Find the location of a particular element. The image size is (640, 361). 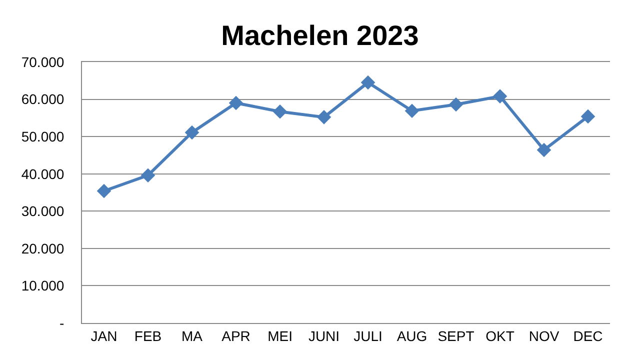

chart-title: Machelen 2023 is located at coordinates (320, 35).